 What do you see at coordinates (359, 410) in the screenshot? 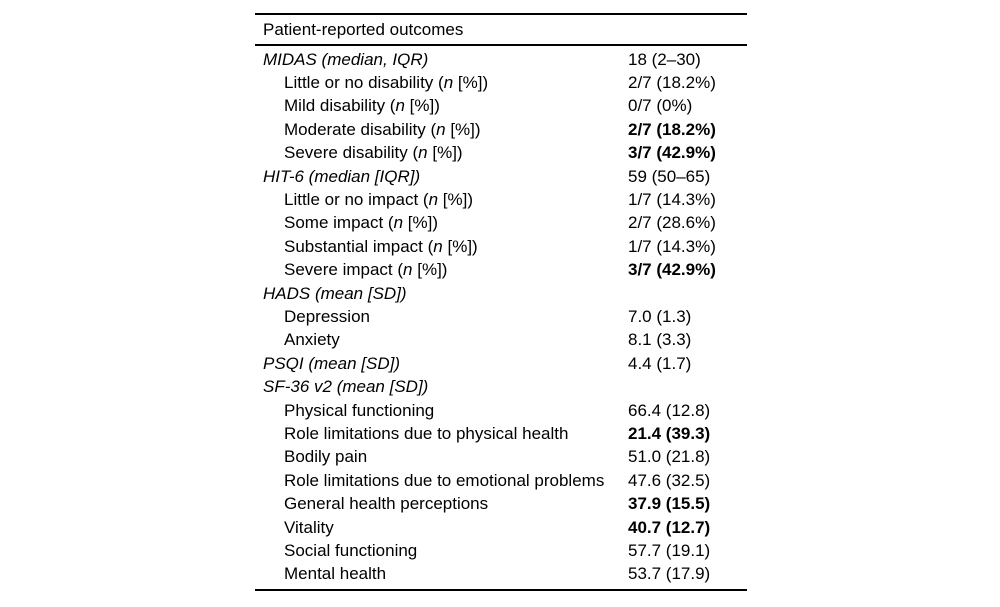
I see `row-label: Physical functioning` at bounding box center [359, 410].